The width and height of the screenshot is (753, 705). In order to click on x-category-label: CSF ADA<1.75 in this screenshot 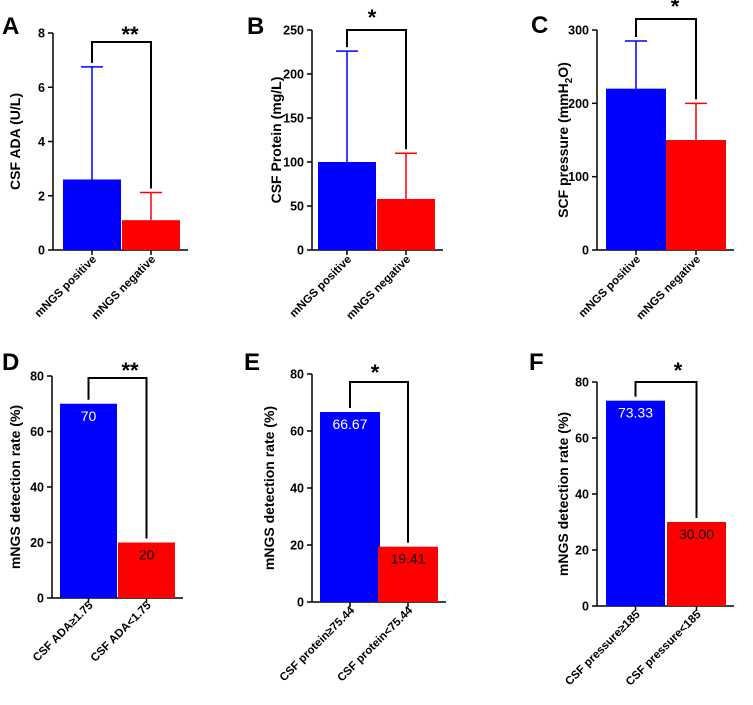, I will do `click(121, 631)`.